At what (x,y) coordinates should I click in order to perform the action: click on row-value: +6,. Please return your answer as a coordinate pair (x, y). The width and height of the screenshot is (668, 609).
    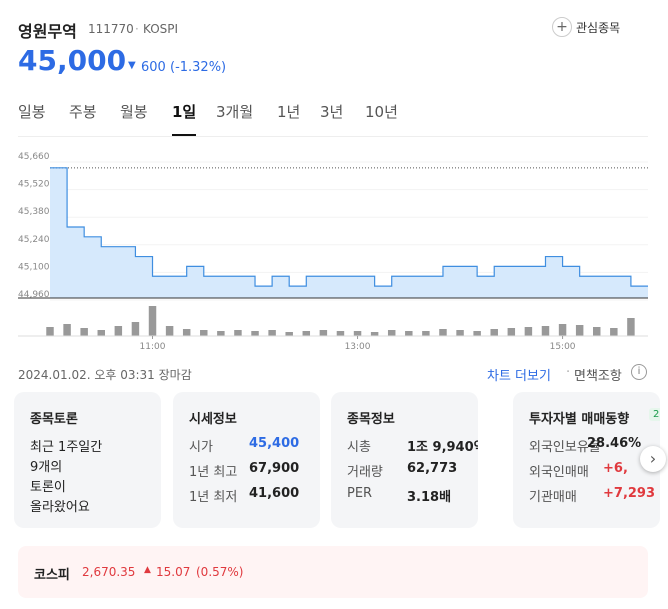
    Looking at the image, I should click on (615, 468).